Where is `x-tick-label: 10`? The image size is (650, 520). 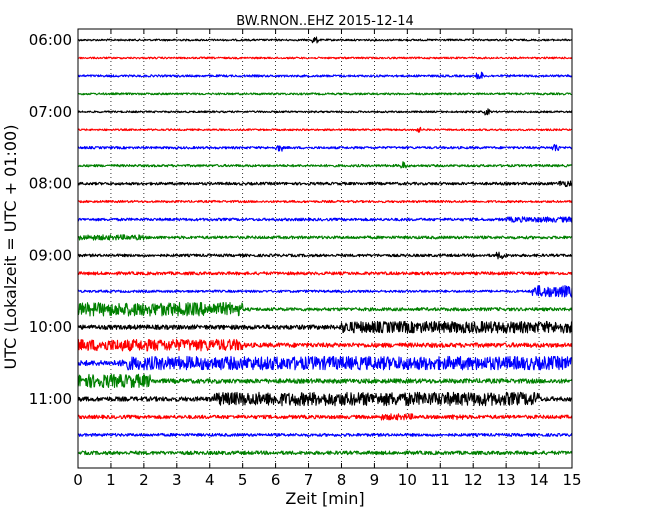 x-tick-label: 10 is located at coordinates (407, 480).